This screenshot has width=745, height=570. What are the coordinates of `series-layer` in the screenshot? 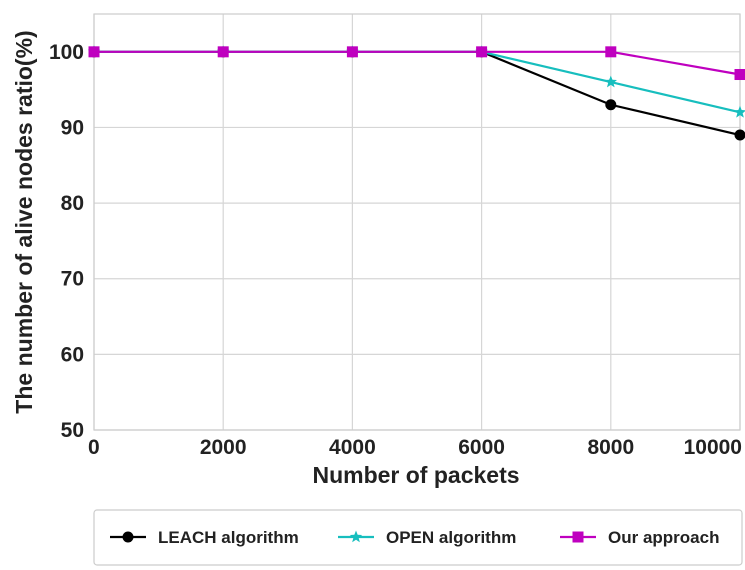 It's located at (416, 93).